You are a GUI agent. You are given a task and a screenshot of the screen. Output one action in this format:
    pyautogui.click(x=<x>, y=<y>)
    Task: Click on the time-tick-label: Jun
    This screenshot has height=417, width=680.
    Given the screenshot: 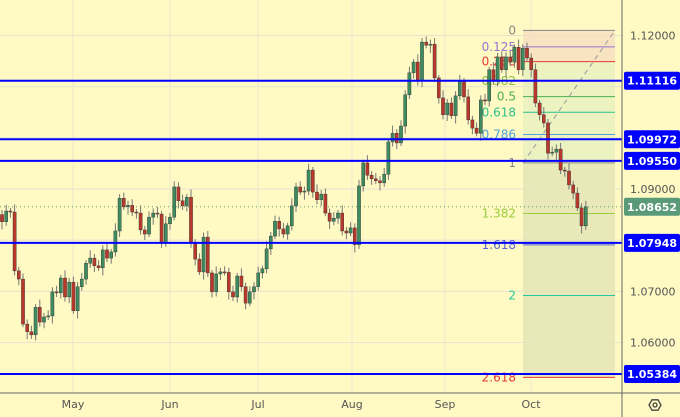 What is the action you would take?
    pyautogui.click(x=169, y=404)
    